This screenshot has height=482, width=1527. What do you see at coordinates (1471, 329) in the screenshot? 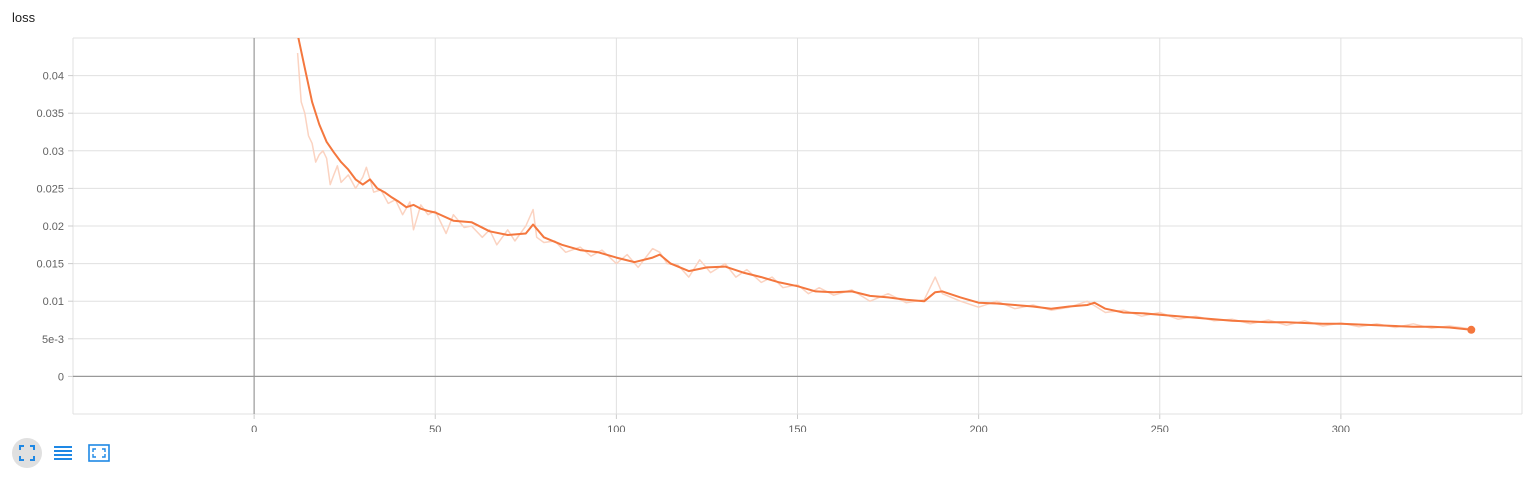
I see `last-point-marker` at bounding box center [1471, 329].